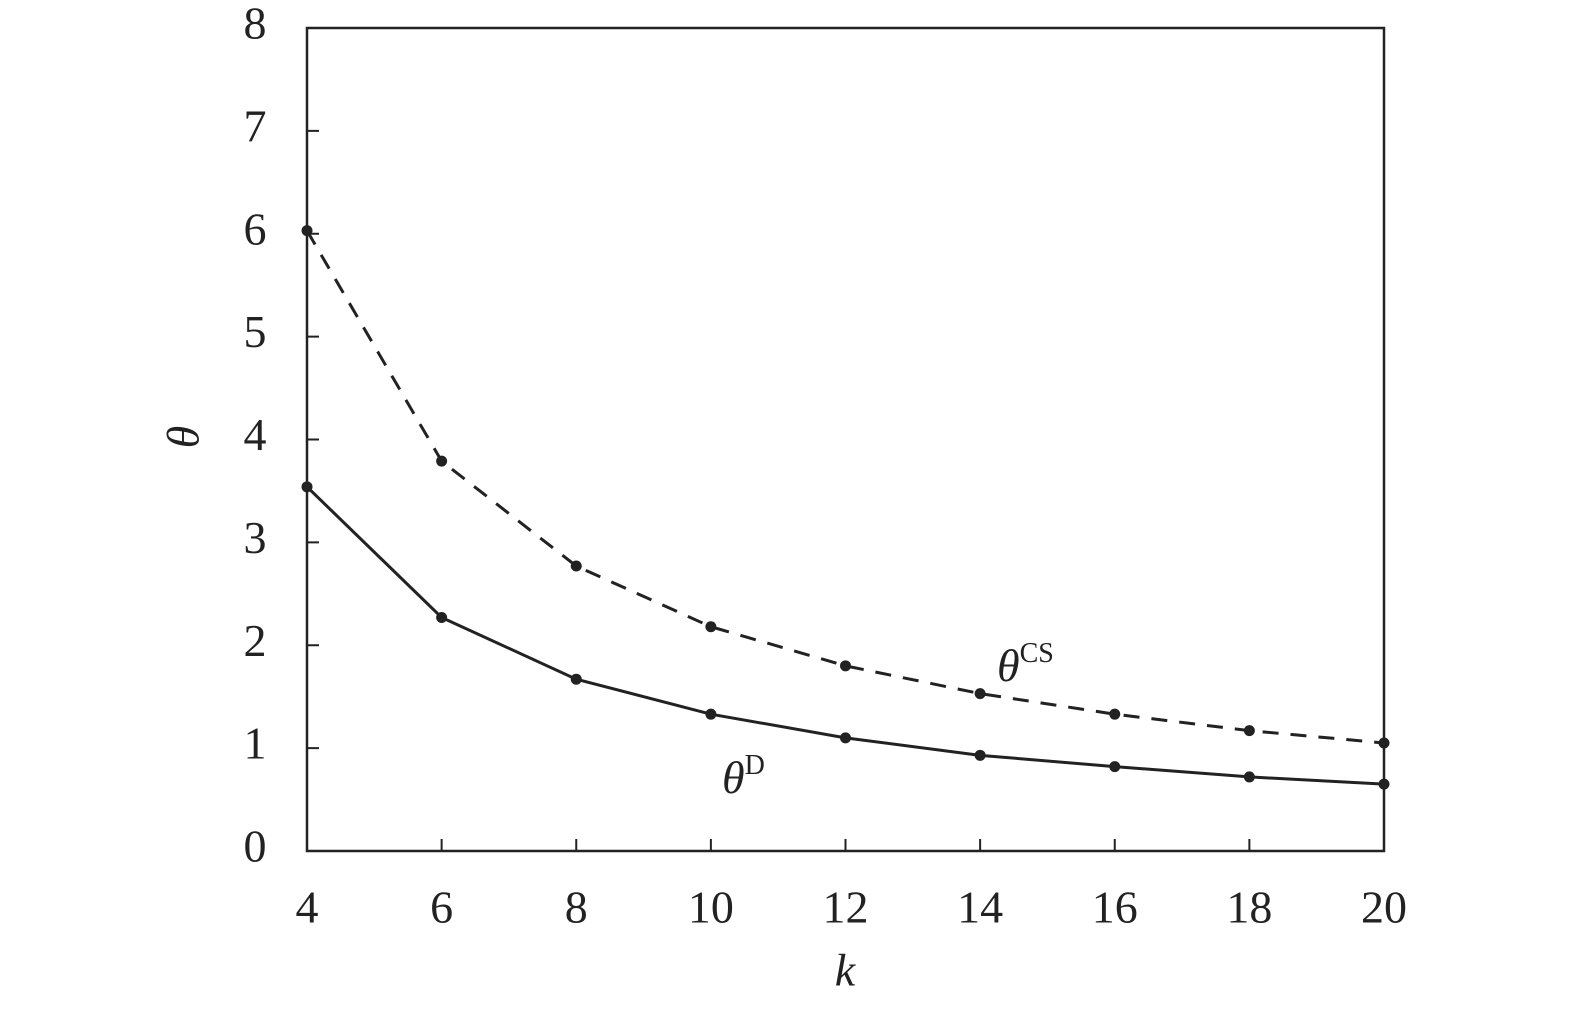 The height and width of the screenshot is (1012, 1575). I want to click on y-tick-label: 5, so click(255, 331).